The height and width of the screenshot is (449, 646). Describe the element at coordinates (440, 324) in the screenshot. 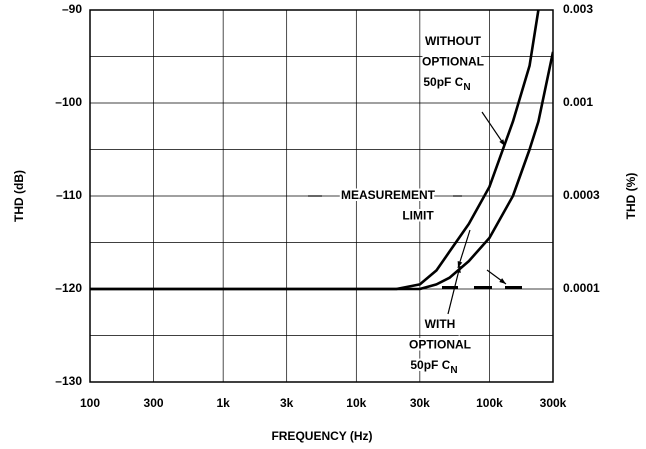

I see `annotation: WITH` at that location.